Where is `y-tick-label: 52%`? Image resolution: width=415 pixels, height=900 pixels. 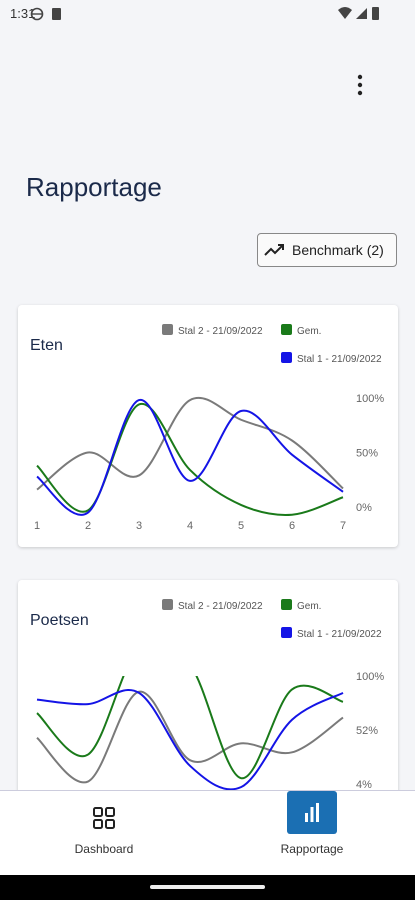 y-tick-label: 52% is located at coordinates (367, 731).